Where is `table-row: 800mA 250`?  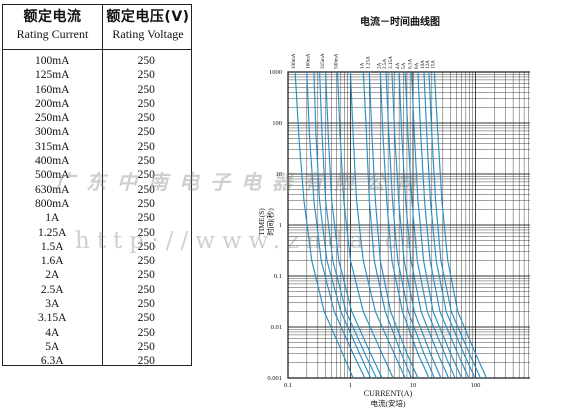
table-row: 800mA 250 is located at coordinates (97, 204).